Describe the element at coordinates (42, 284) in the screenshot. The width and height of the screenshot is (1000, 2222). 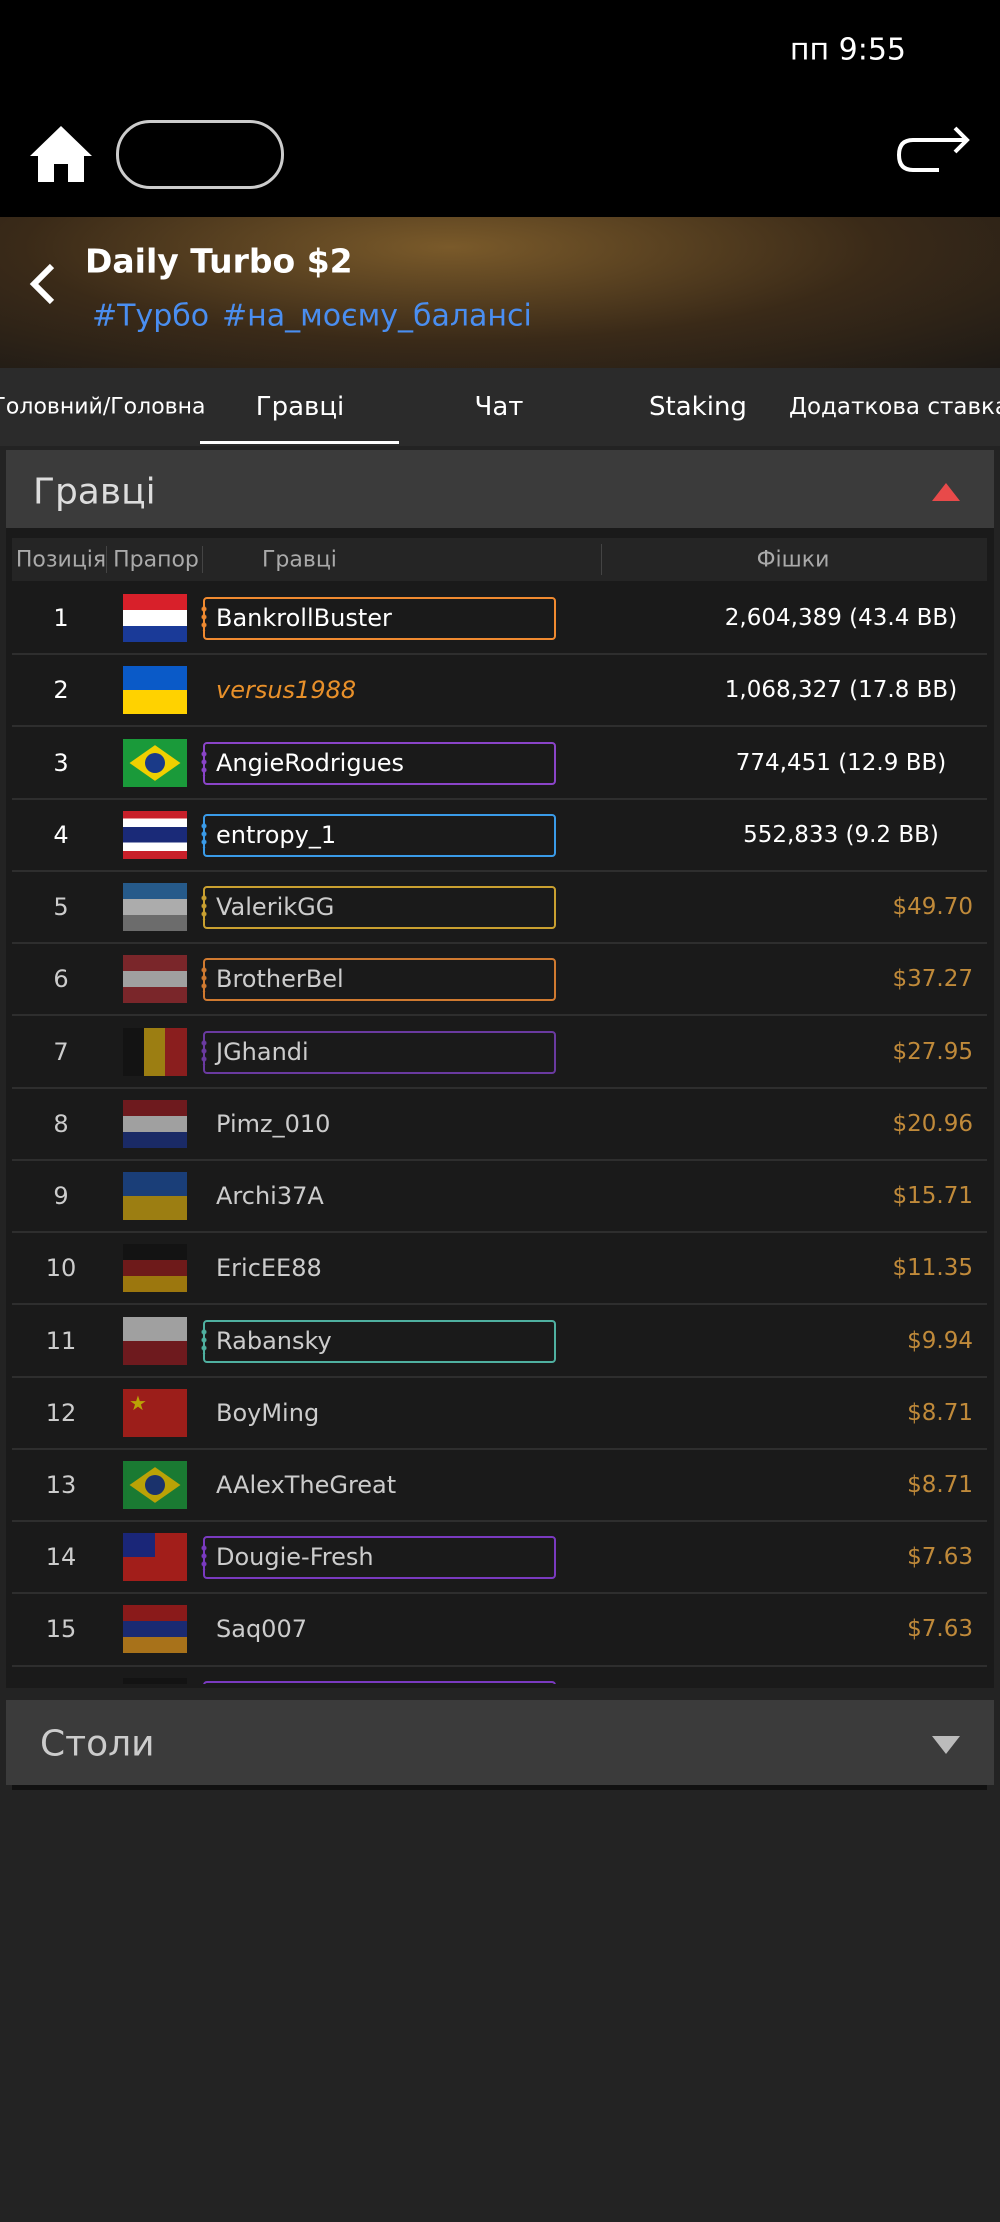
I see `back-button` at that location.